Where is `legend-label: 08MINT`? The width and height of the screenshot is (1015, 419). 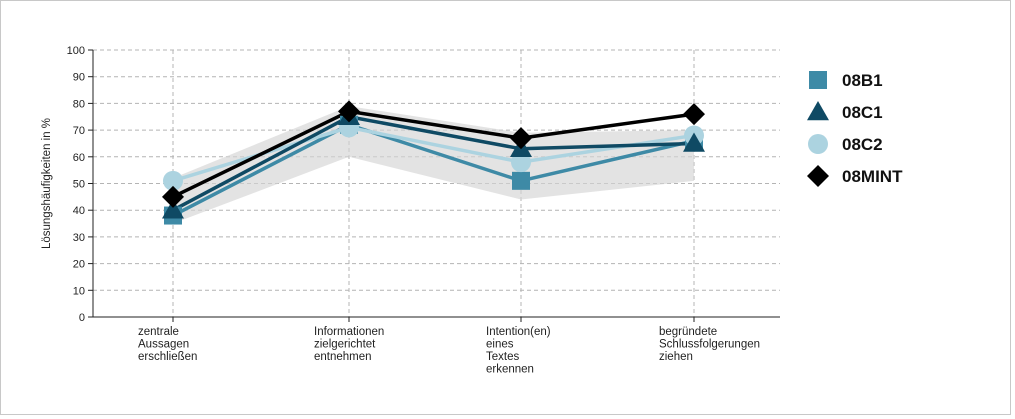 legend-label: 08MINT is located at coordinates (872, 176).